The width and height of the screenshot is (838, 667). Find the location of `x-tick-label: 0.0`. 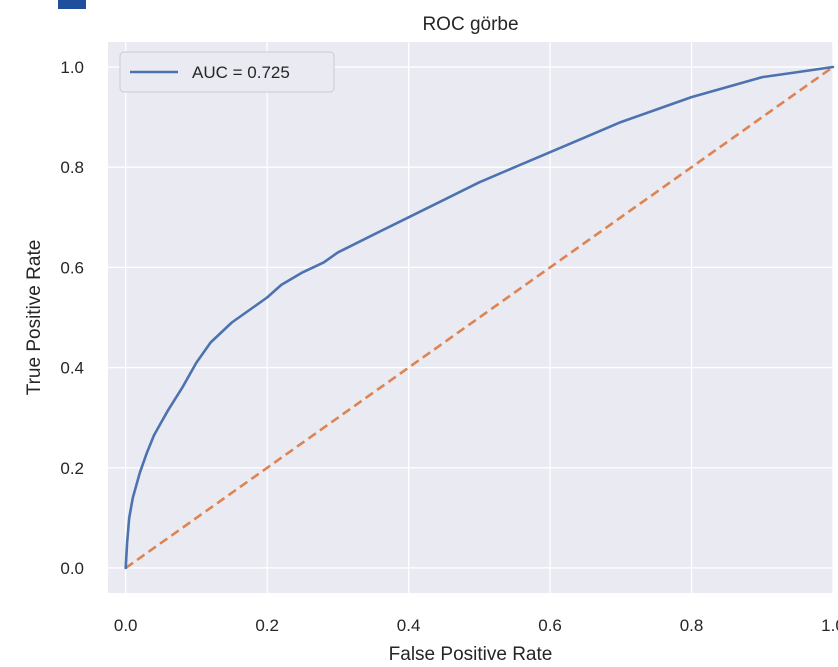

x-tick-label: 0.0 is located at coordinates (126, 625).